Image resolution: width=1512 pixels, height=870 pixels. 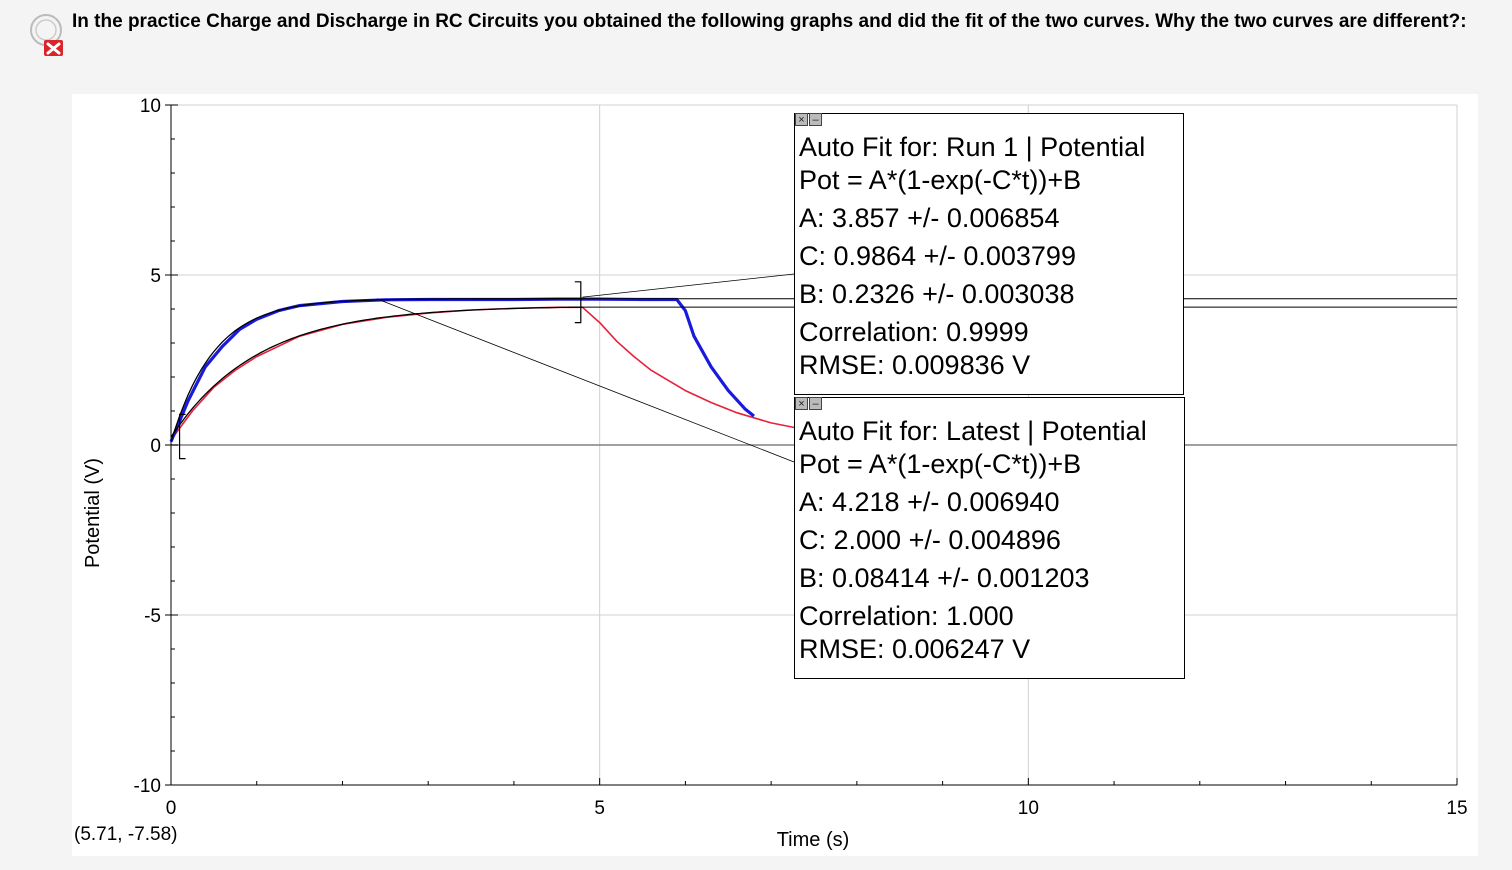 What do you see at coordinates (813, 840) in the screenshot?
I see `x-axis-label: Time (s)` at bounding box center [813, 840].